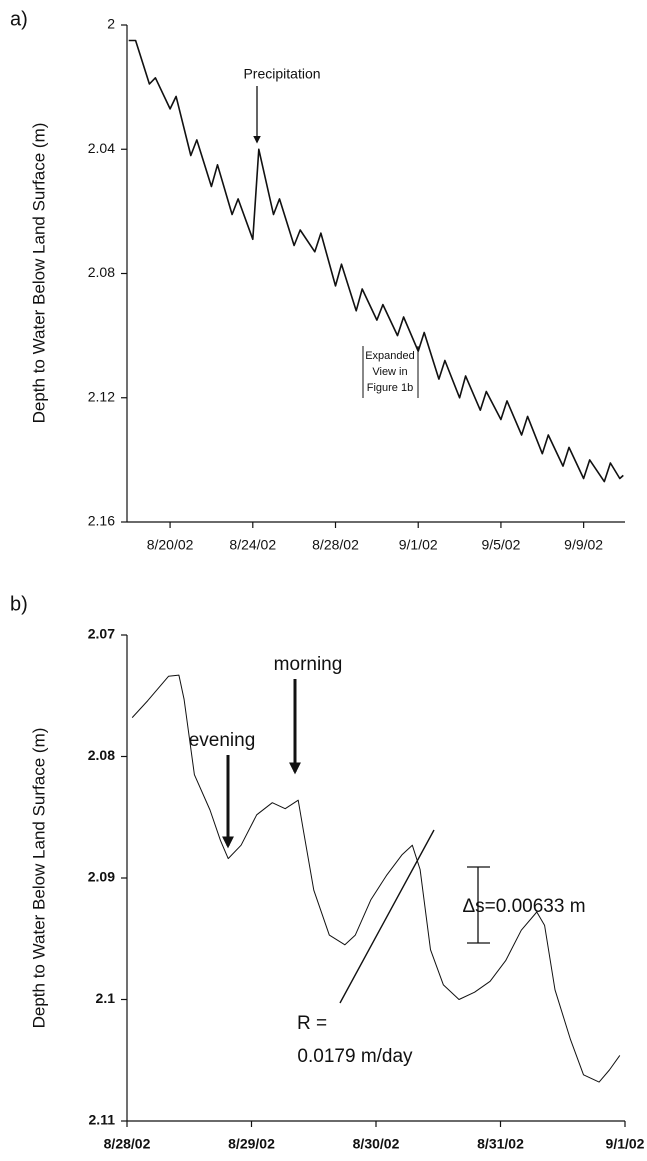 The height and width of the screenshot is (1161, 647). I want to click on panel-label: b), so click(19, 604).